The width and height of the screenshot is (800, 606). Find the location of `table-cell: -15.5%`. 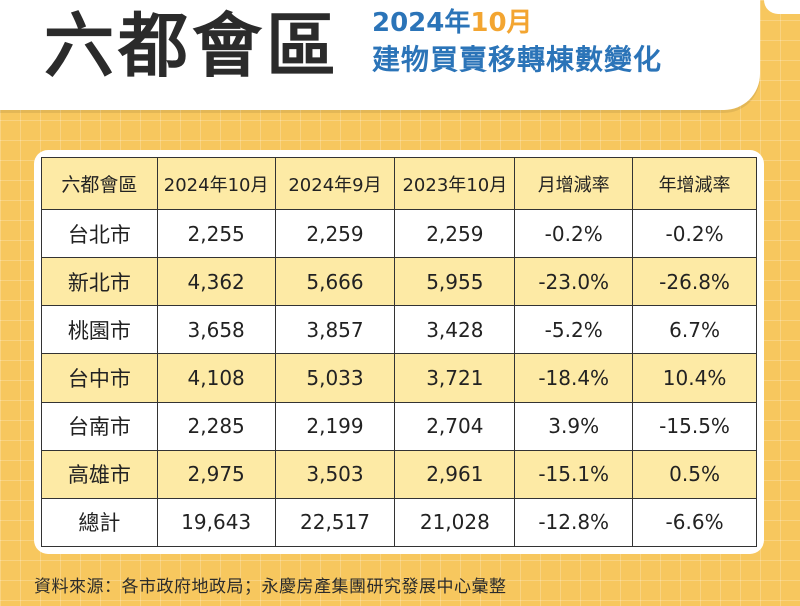

table-cell: -15.5% is located at coordinates (694, 426).